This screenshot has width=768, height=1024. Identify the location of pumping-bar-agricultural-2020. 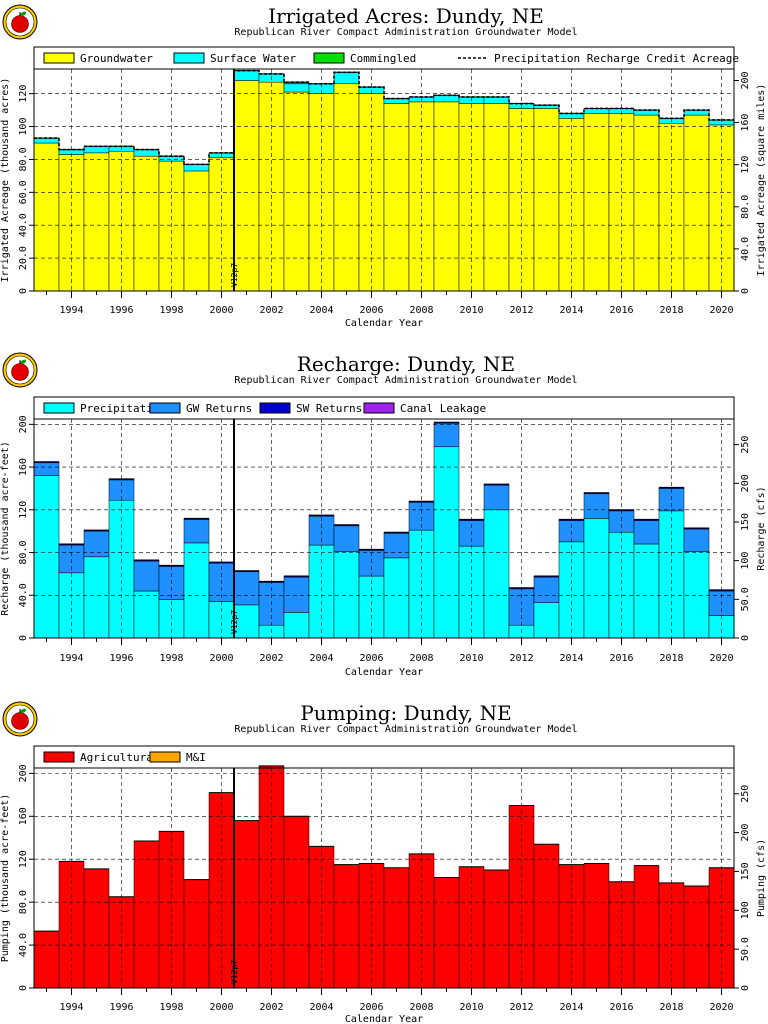
(721, 928).